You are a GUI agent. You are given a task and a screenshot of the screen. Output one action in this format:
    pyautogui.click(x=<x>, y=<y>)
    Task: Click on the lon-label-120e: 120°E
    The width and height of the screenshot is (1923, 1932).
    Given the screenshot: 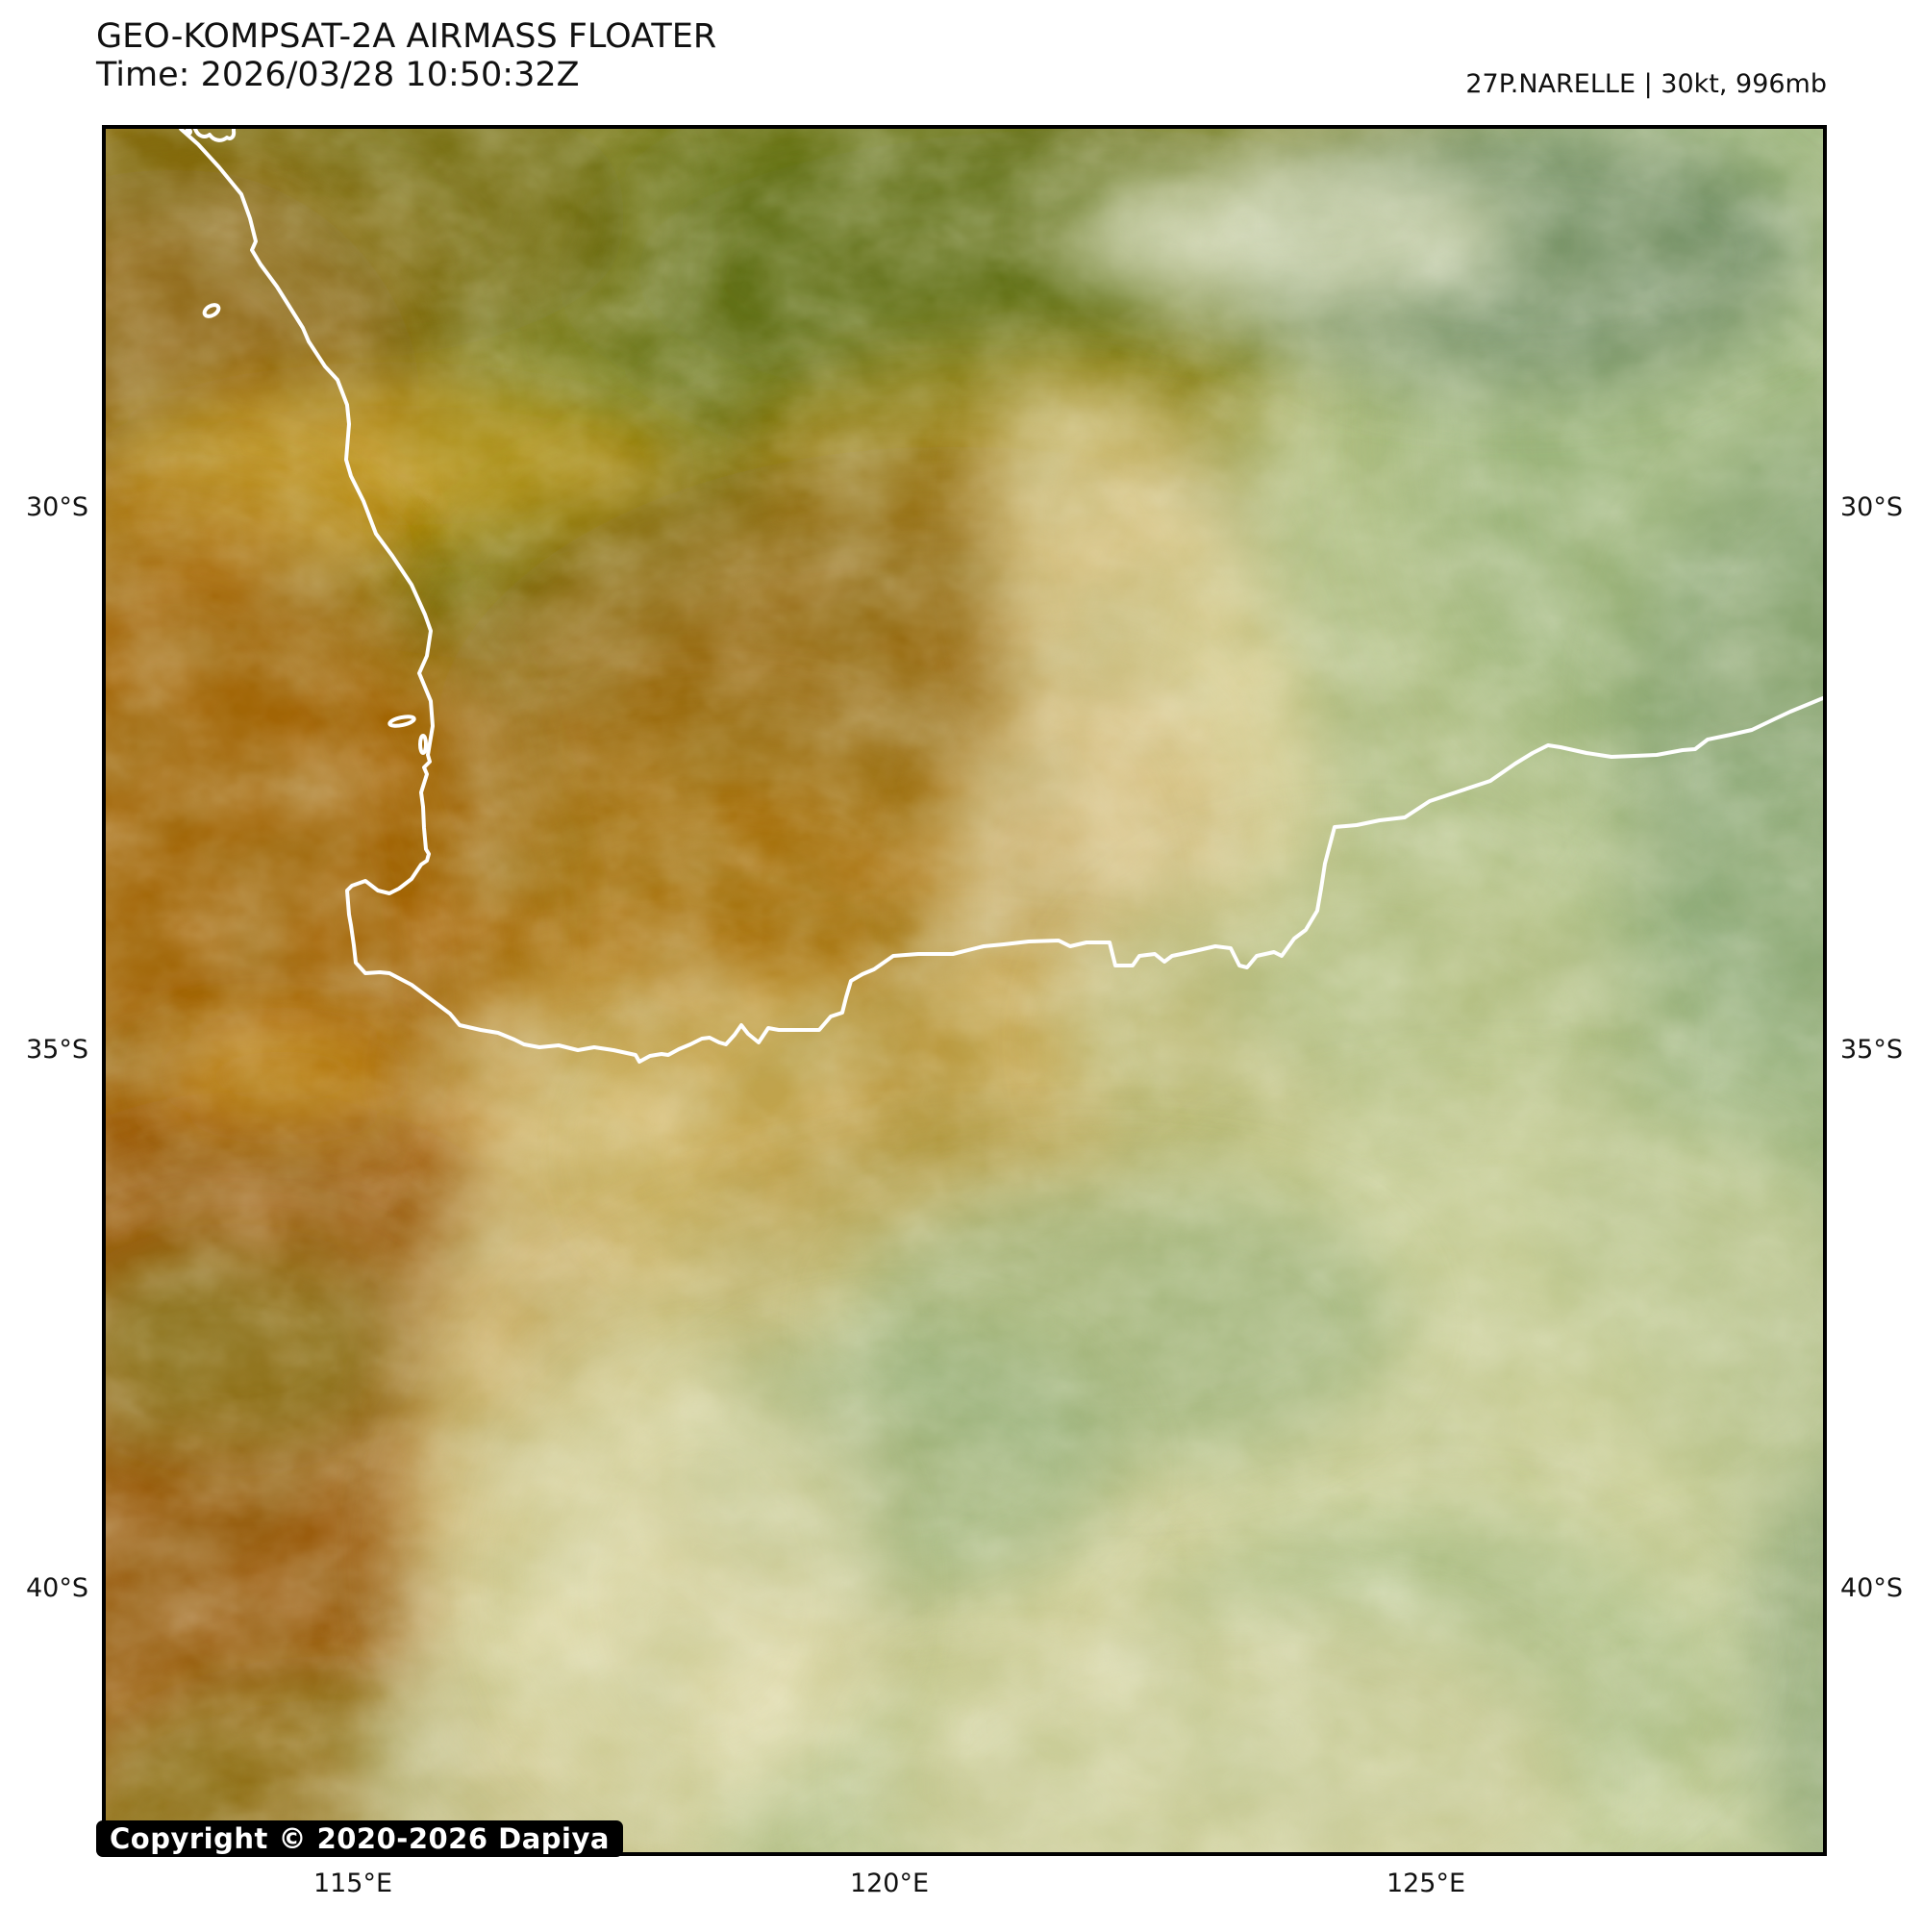 What is the action you would take?
    pyautogui.click(x=889, y=1883)
    